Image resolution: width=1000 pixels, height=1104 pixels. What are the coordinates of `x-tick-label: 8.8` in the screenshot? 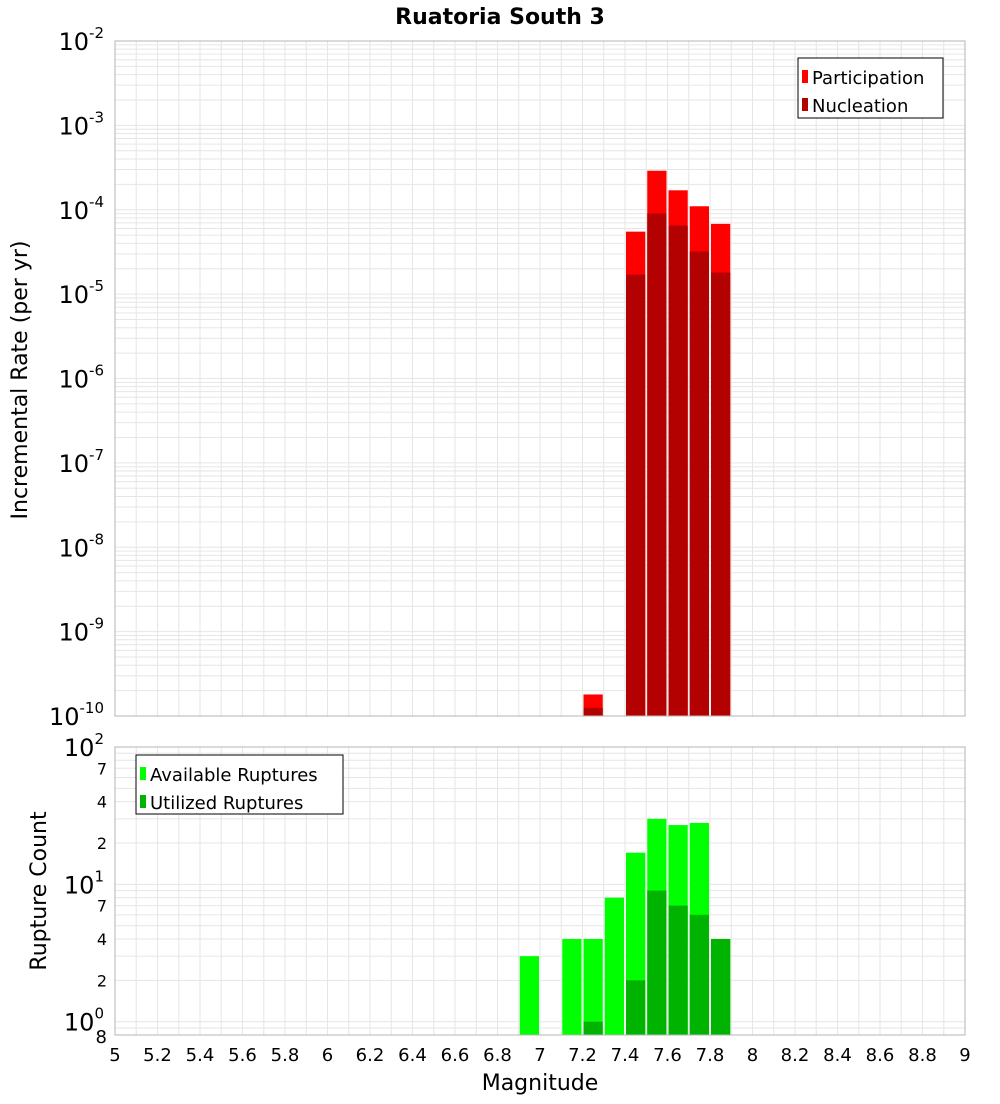 It's located at (922, 1055).